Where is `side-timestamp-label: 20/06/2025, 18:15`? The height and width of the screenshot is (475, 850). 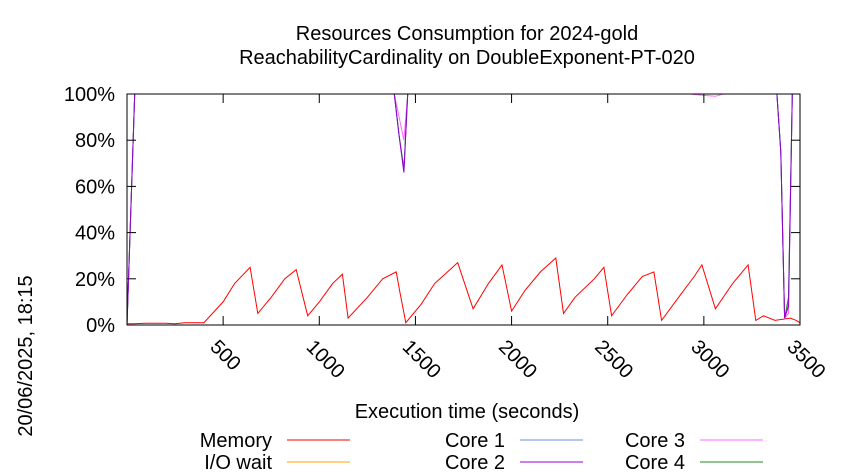
side-timestamp-label: 20/06/2025, 18:15 is located at coordinates (26, 355).